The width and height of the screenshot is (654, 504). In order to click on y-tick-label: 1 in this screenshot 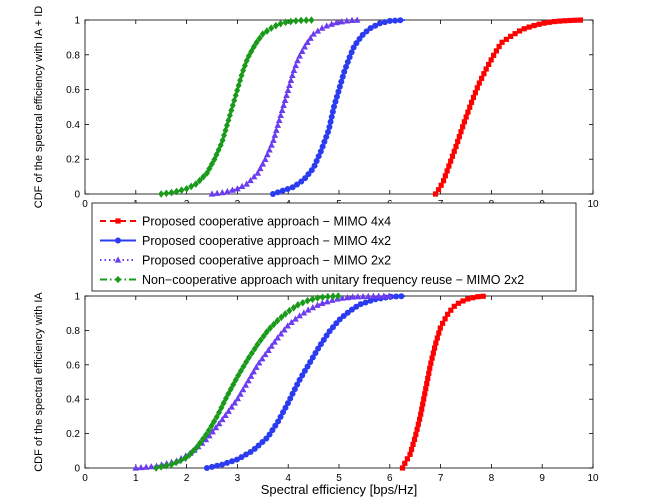, I will do `click(77, 21)`.